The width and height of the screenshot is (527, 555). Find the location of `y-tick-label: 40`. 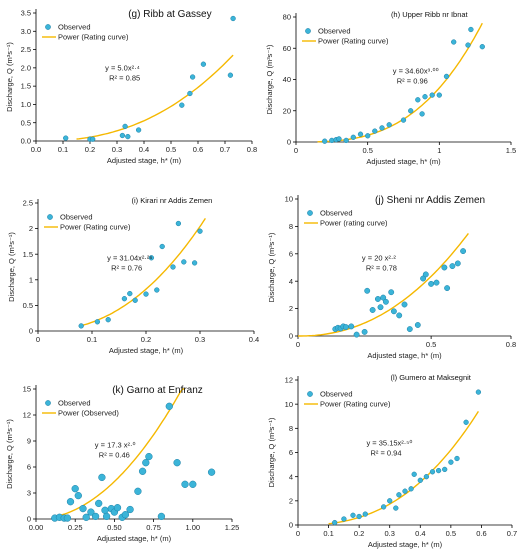

y-tick-label: 40 is located at coordinates (287, 79).